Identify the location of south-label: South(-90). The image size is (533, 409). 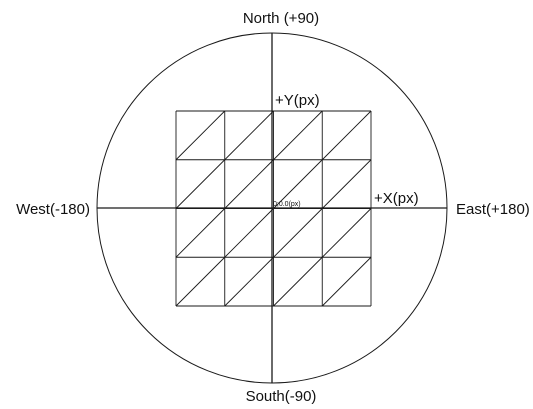
(281, 396).